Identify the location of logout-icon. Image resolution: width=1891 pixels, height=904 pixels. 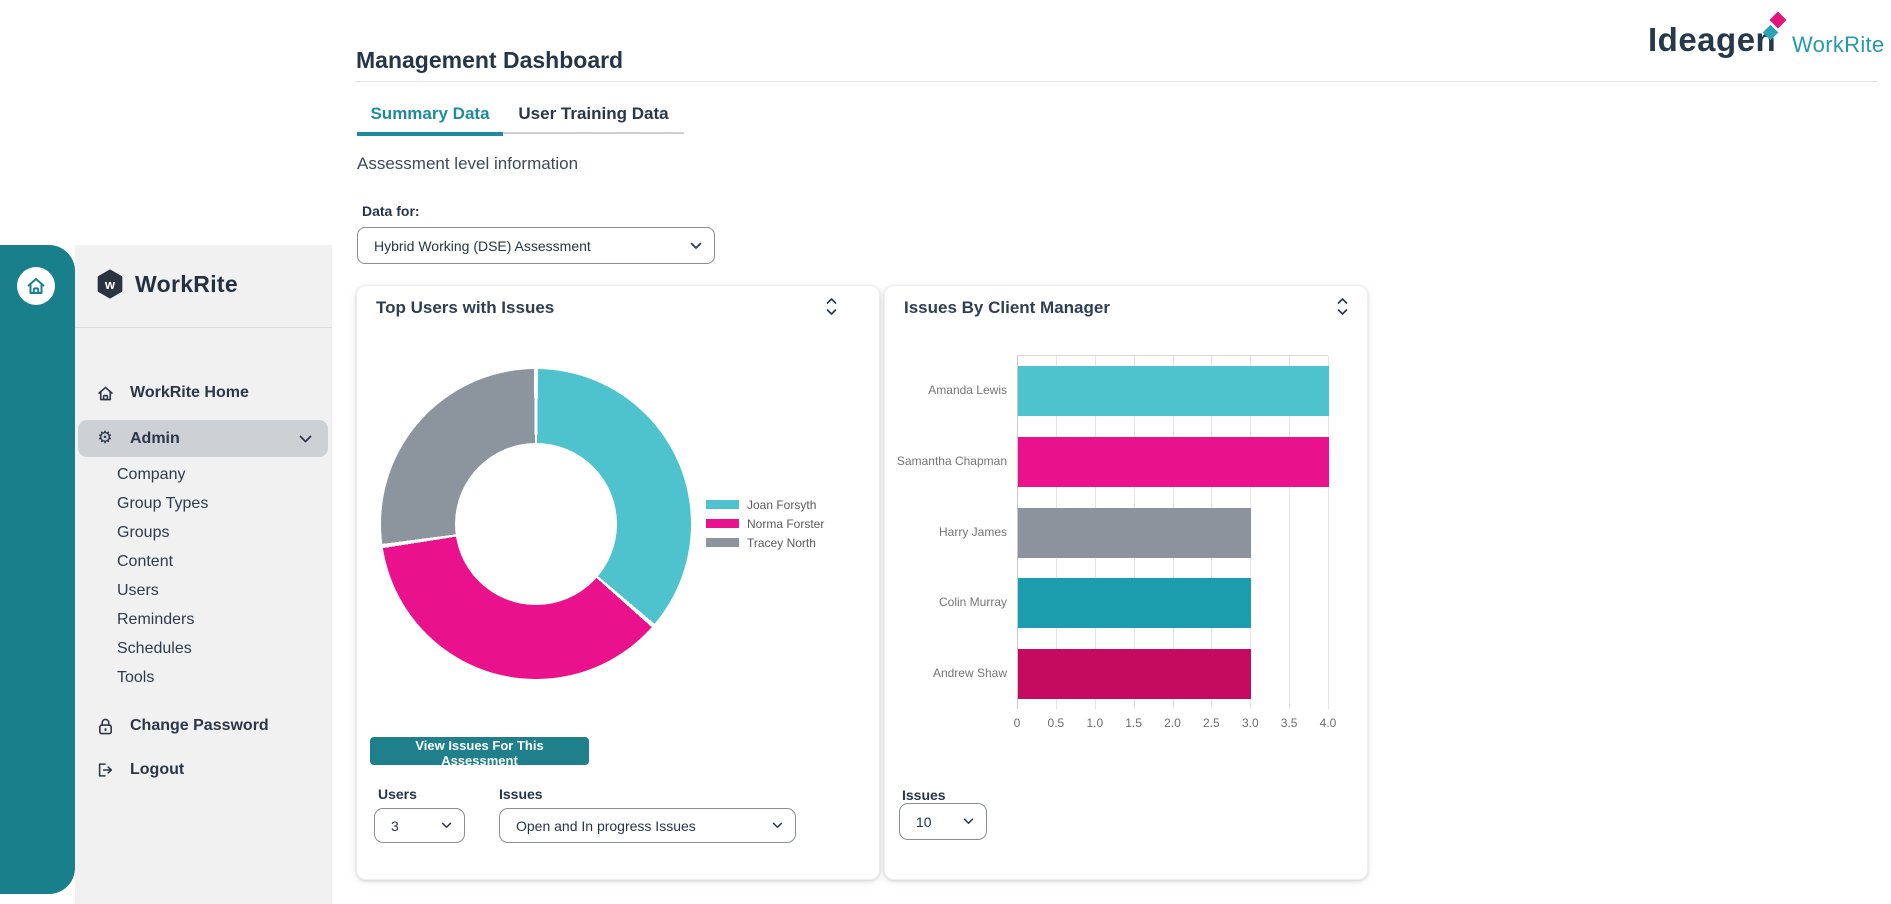
(105, 770).